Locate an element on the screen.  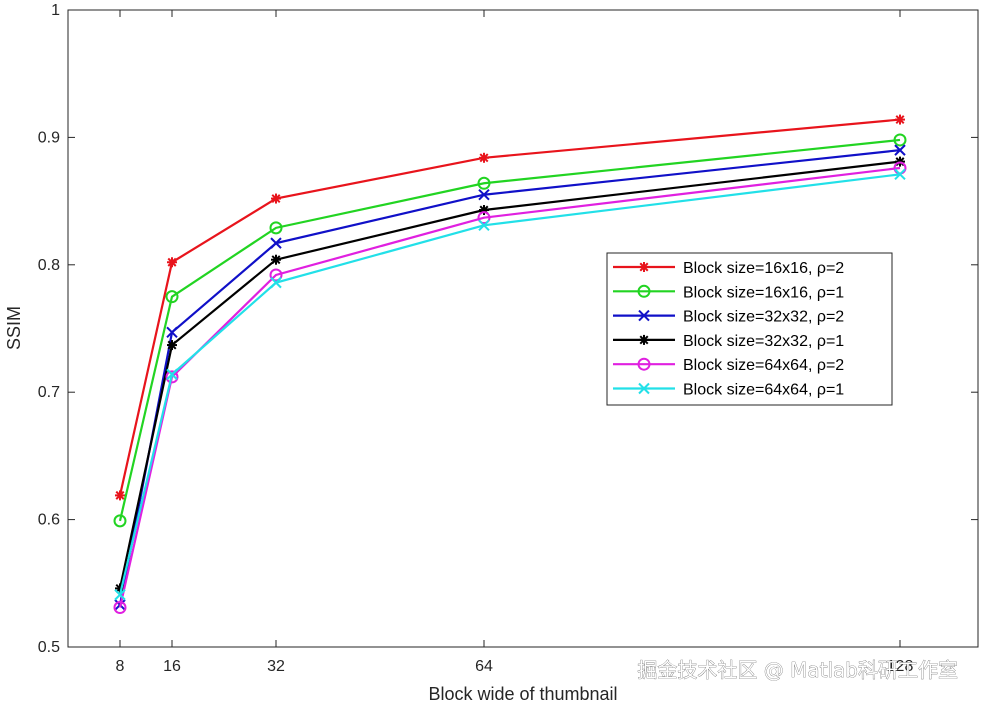
x-tick-label: 128 is located at coordinates (900, 666).